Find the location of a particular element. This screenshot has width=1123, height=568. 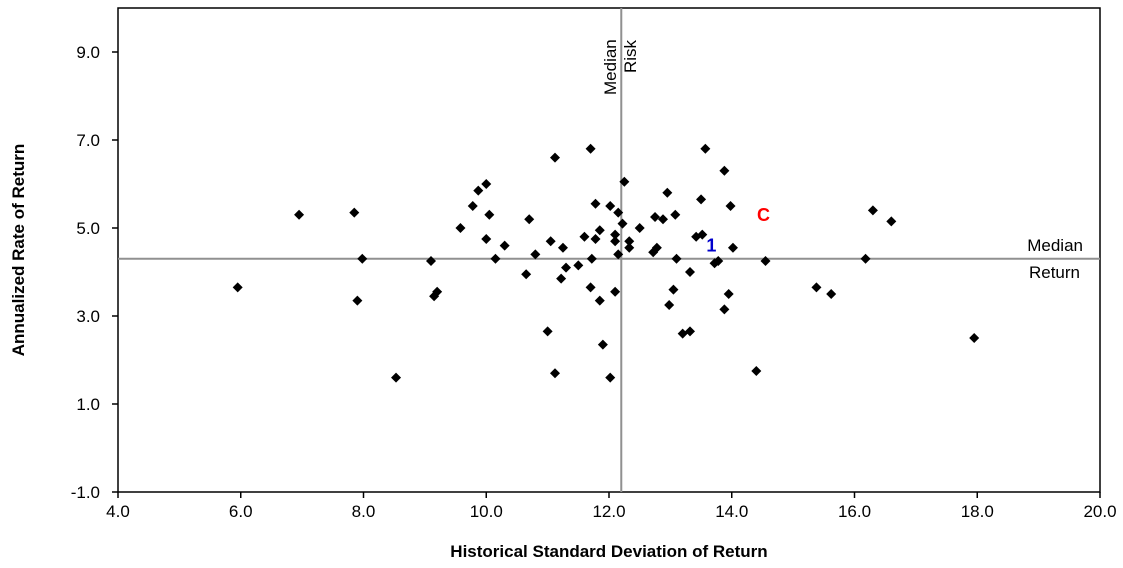

x-tick-label: 20.0 is located at coordinates (1099, 511).